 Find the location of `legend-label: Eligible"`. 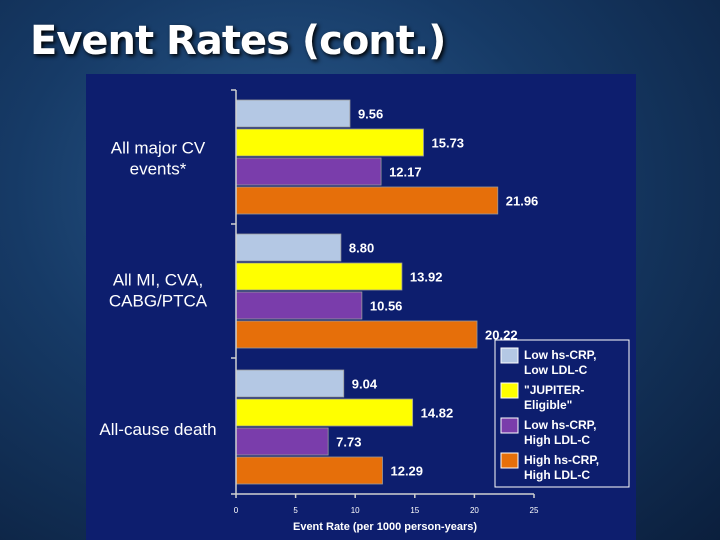

legend-label: Eligible" is located at coordinates (548, 405).